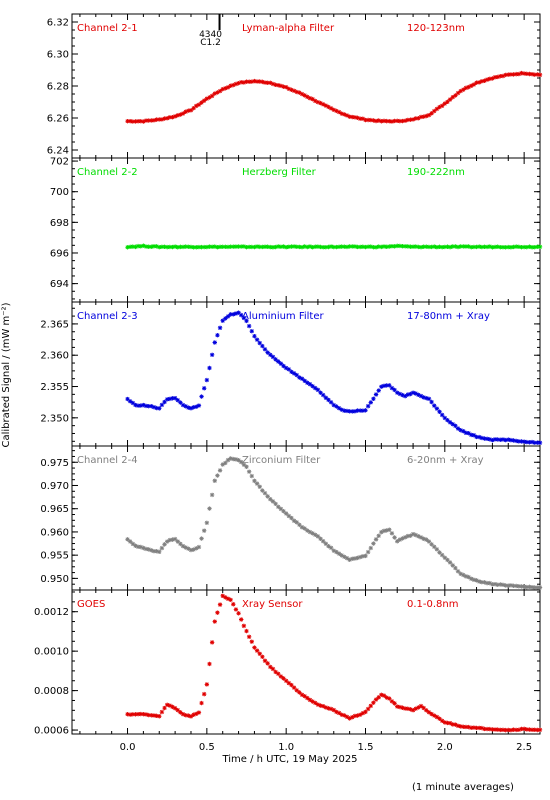 This screenshot has height=800, width=550. Describe the element at coordinates (107, 460) in the screenshot. I see `channel-label: Channel 2-4` at that location.